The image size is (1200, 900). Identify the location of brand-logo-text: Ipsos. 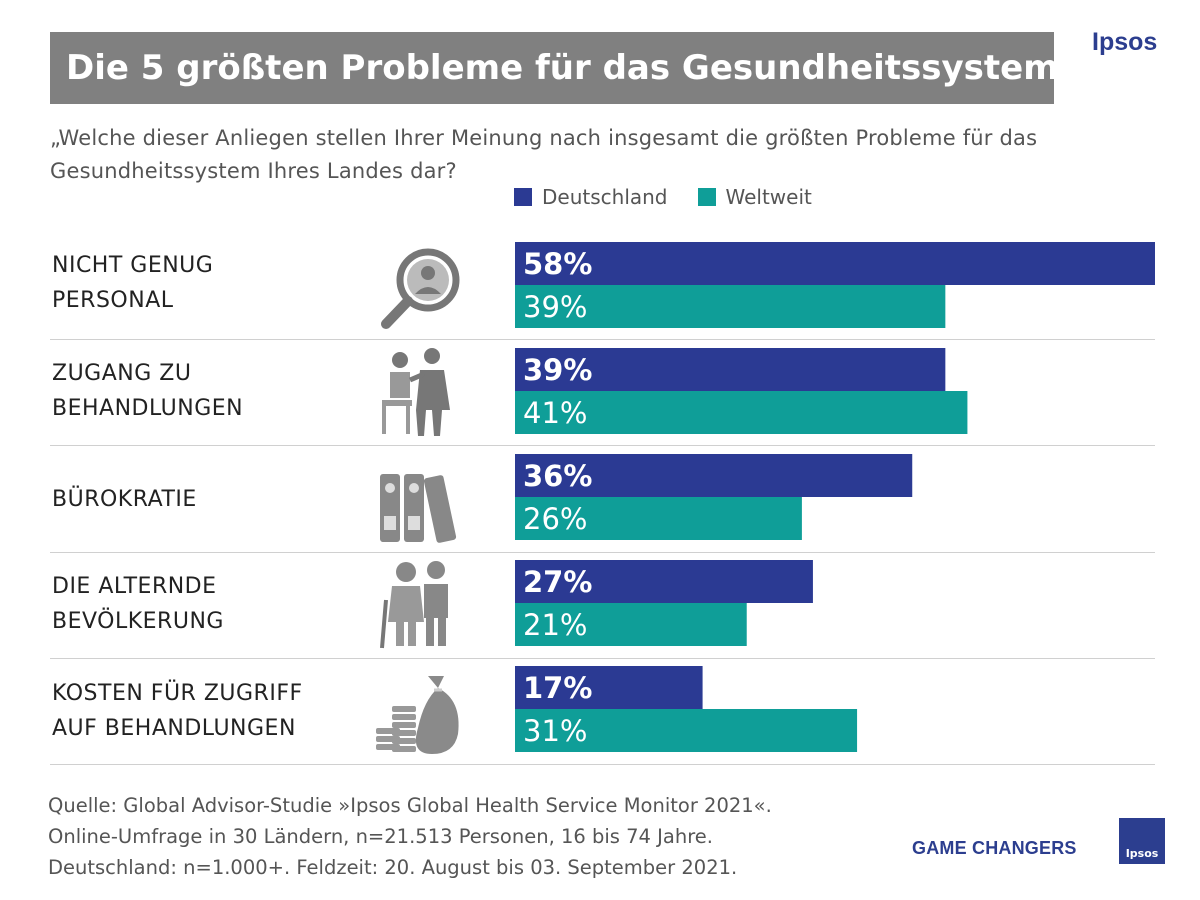
(1125, 42).